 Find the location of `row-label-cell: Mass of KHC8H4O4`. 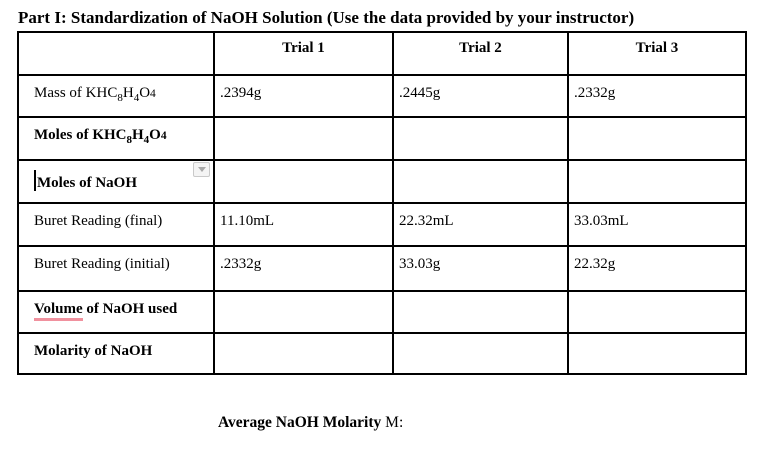

row-label-cell: Mass of KHC8H4O4 is located at coordinates (116, 96).